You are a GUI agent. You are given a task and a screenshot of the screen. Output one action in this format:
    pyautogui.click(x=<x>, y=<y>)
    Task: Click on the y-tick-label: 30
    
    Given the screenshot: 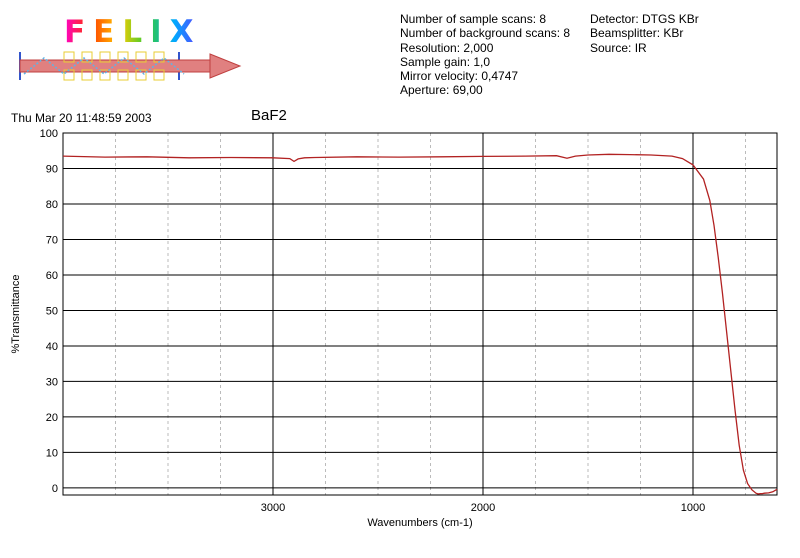 What is the action you would take?
    pyautogui.click(x=52, y=382)
    